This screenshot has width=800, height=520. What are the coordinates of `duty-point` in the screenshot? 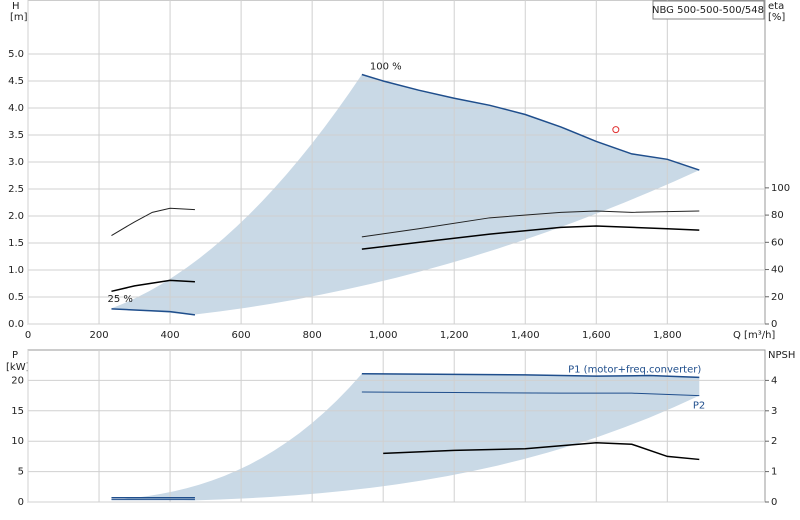 It's located at (616, 130).